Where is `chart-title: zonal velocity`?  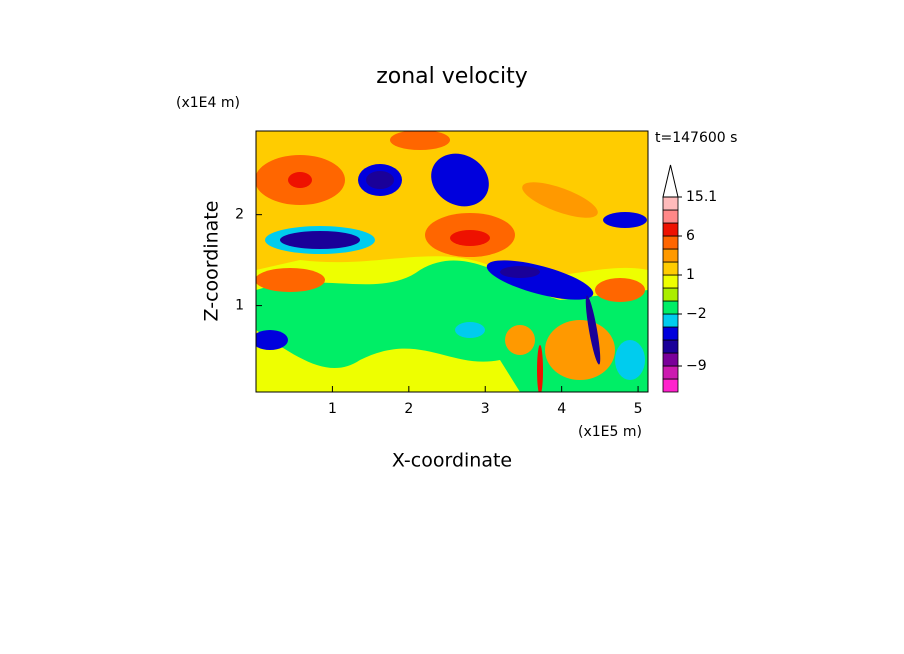 chart-title: zonal velocity is located at coordinates (452, 76).